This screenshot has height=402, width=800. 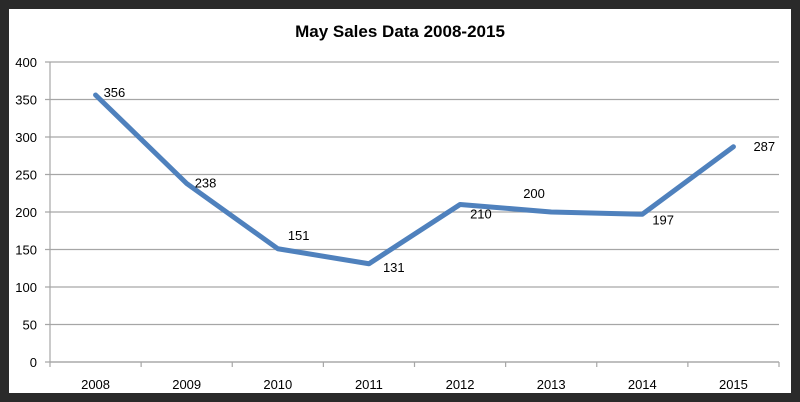 What do you see at coordinates (26, 287) in the screenshot?
I see `y-tick-label: 100` at bounding box center [26, 287].